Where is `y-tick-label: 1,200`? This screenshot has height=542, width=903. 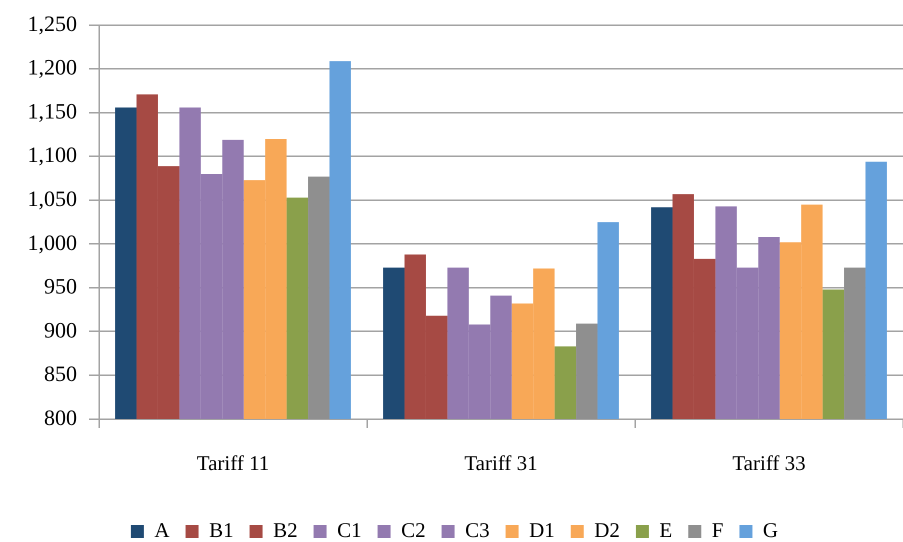
y-tick-label: 1,200 is located at coordinates (52, 67).